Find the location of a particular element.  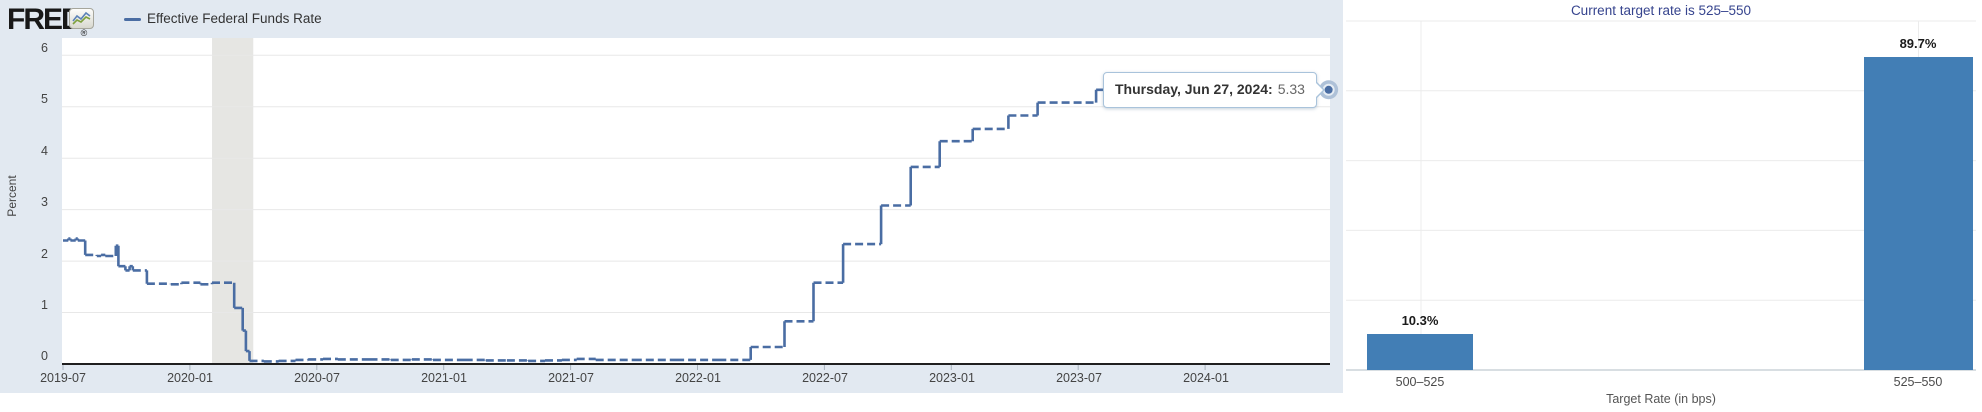

y-tick-label: 5 is located at coordinates (44, 99).